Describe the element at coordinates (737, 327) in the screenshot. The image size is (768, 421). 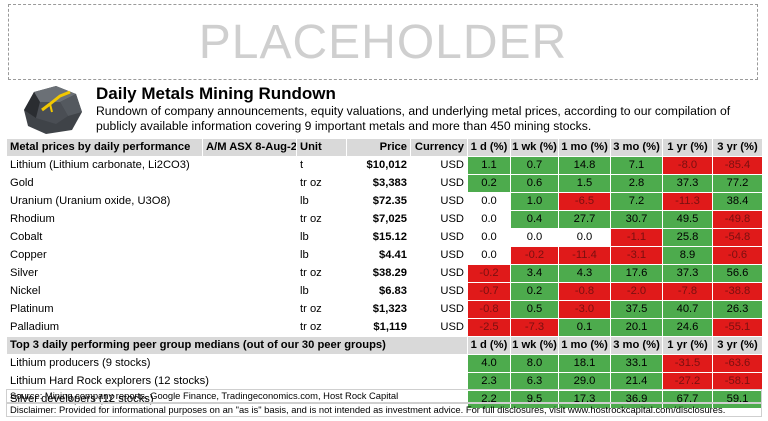
I see `change-cell: -55.1` at that location.